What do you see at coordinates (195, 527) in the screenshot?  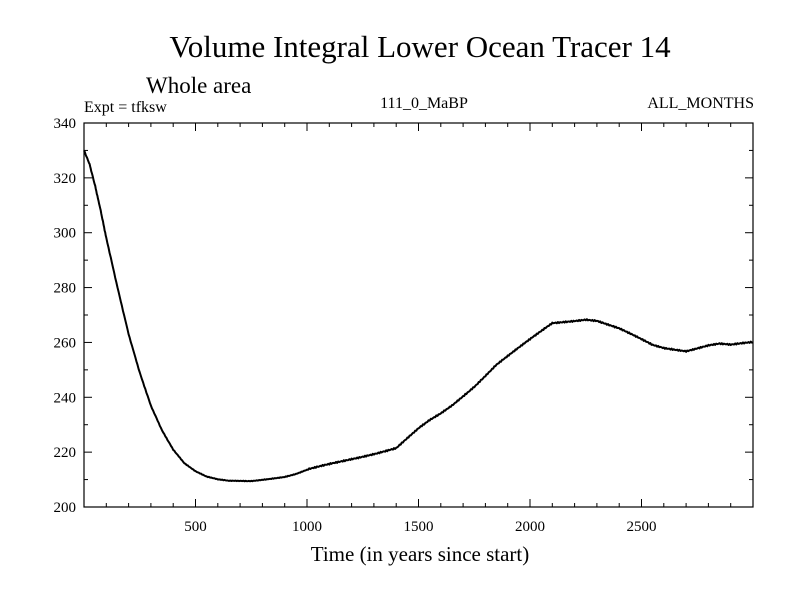 I see `x-tick-label: 500` at bounding box center [195, 527].